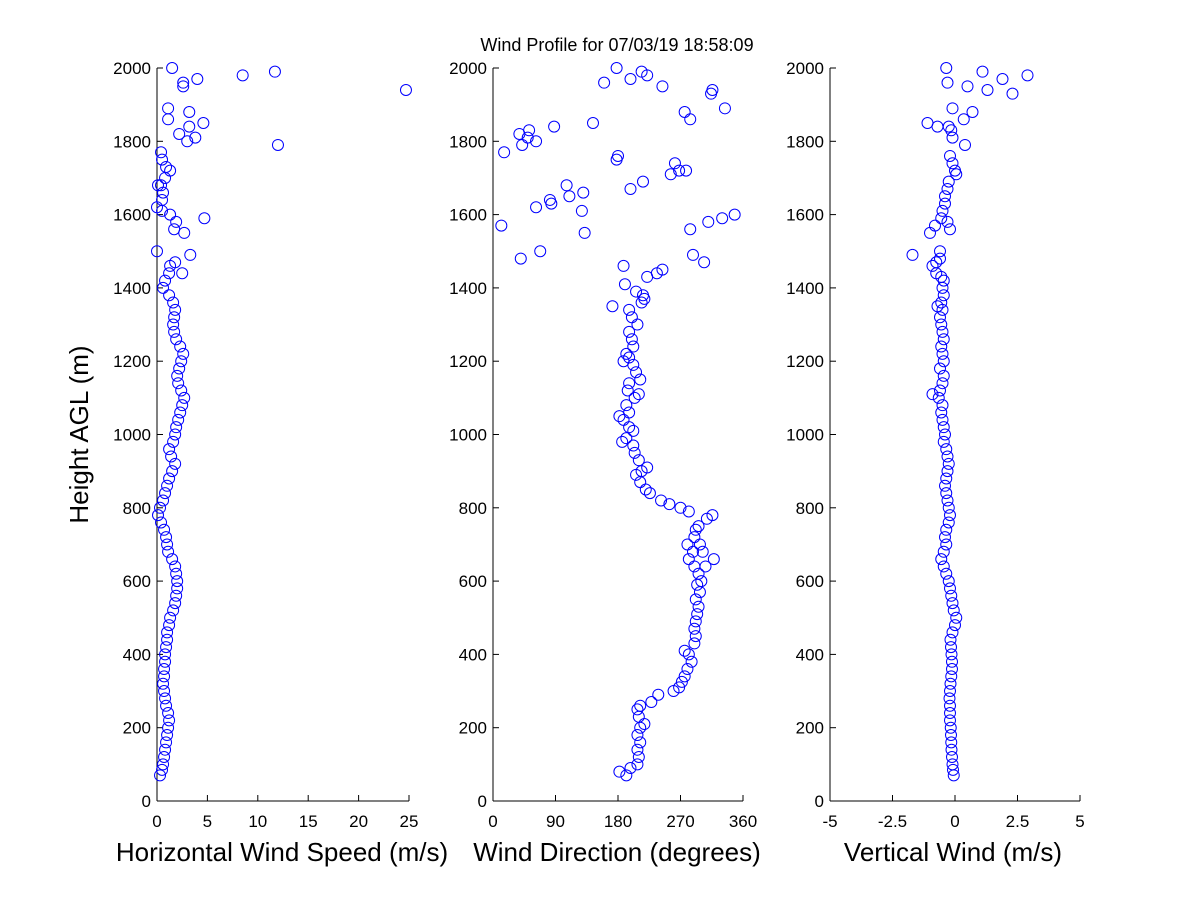 The width and height of the screenshot is (1200, 900). What do you see at coordinates (282, 852) in the screenshot?
I see `x-axis-label-speed: Horizontal Wind Speed (m/s)` at bounding box center [282, 852].